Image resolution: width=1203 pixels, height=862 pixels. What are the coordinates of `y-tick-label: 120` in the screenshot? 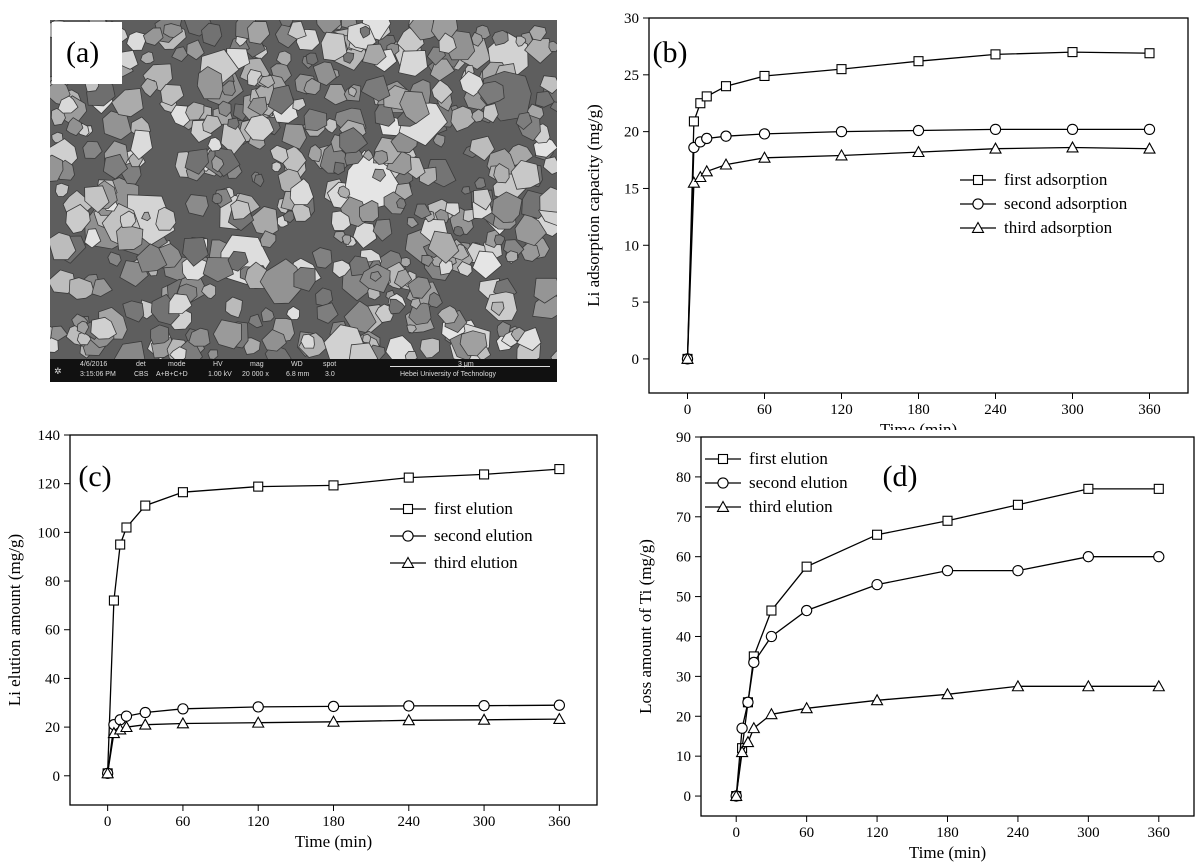 It's located at (49, 485).